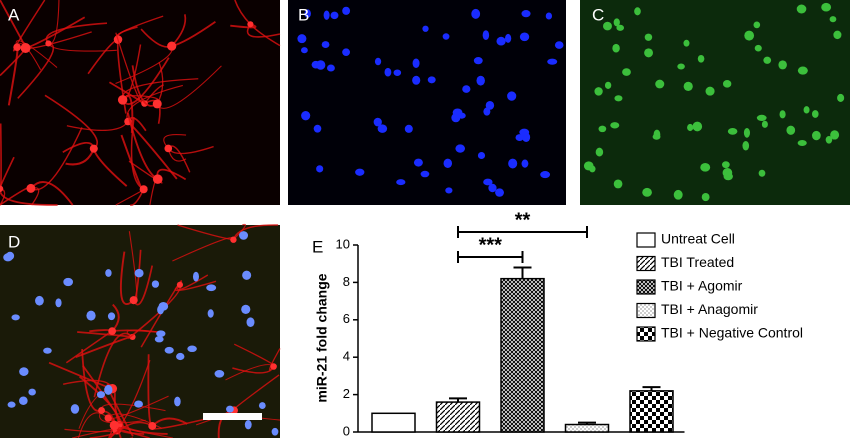 This screenshot has width=850, height=438. Describe the element at coordinates (522, 272) in the screenshot. I see `error-bar` at that location.